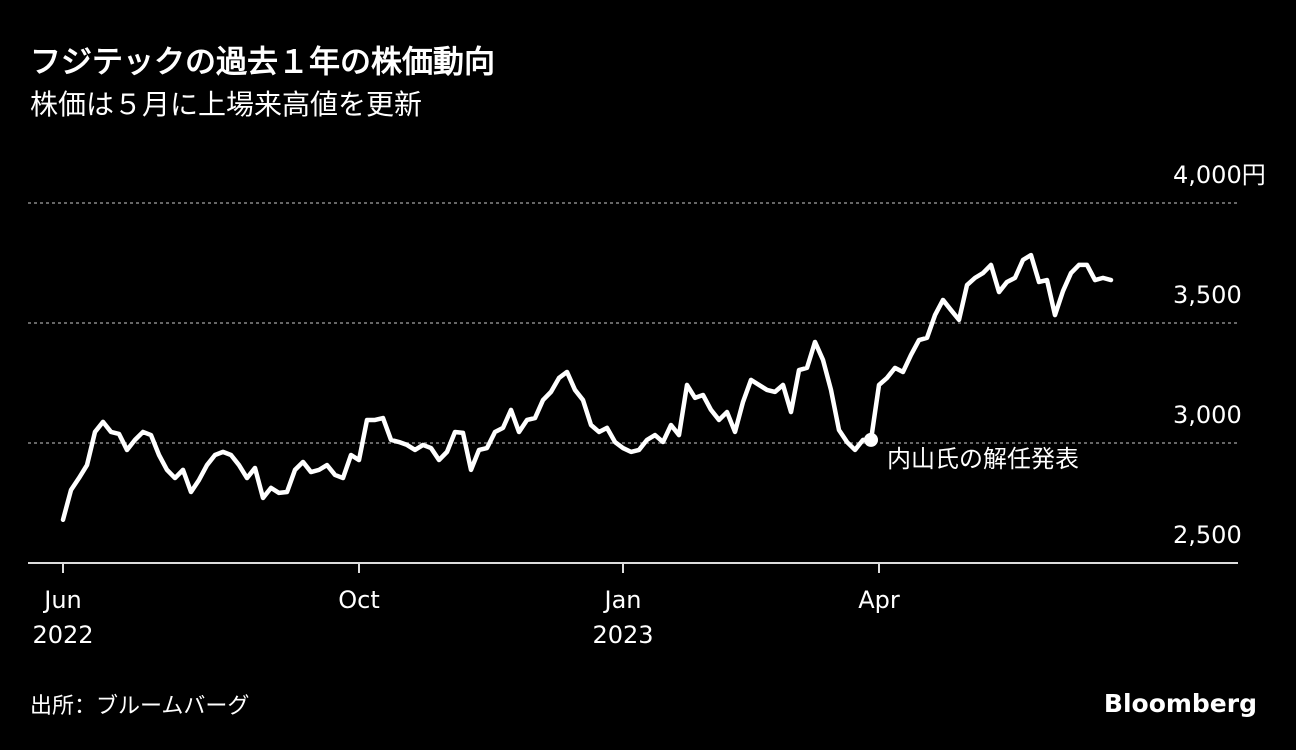 This screenshot has height=750, width=1296. What do you see at coordinates (262, 63) in the screenshot?
I see `chart-title: フジテックの過去１年の株価動向` at bounding box center [262, 63].